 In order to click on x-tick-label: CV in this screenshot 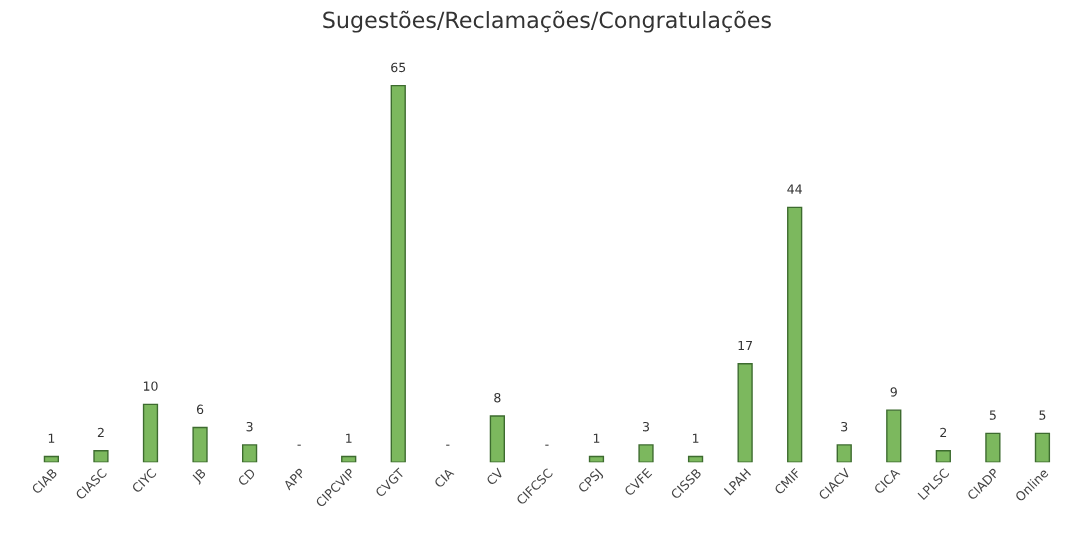, I will do `click(495, 476)`.